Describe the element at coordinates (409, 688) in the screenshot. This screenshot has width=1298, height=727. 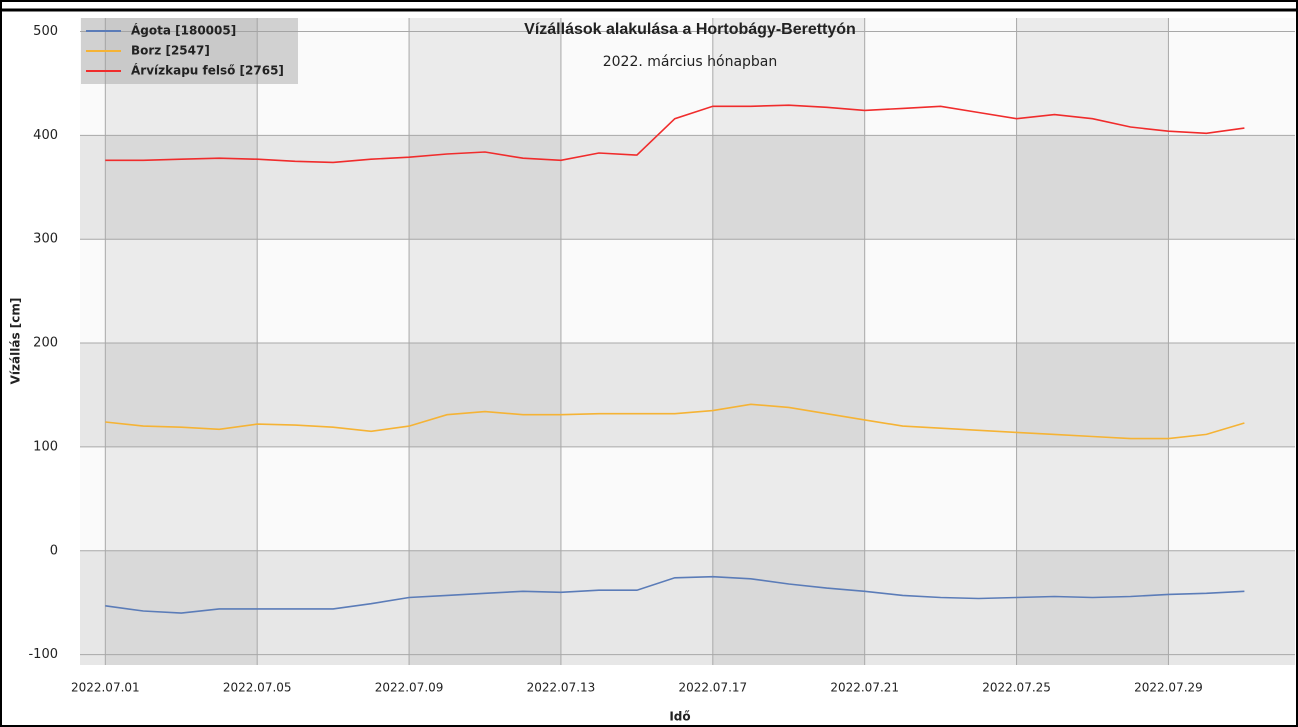
I see `x-tick-label: 2022.07.09` at that location.